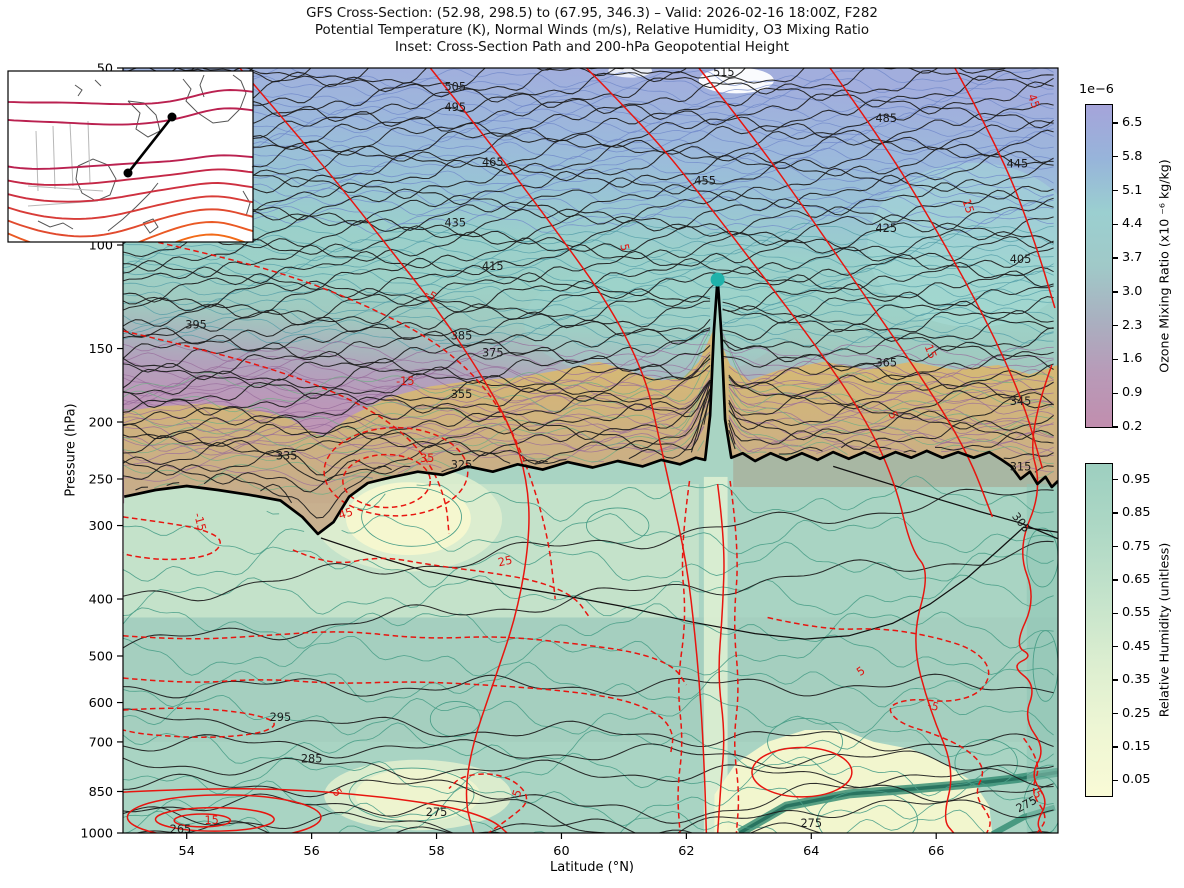 Image resolution: width=1184 pixels, height=888 pixels. I want to click on light-column, so click(715, 654).